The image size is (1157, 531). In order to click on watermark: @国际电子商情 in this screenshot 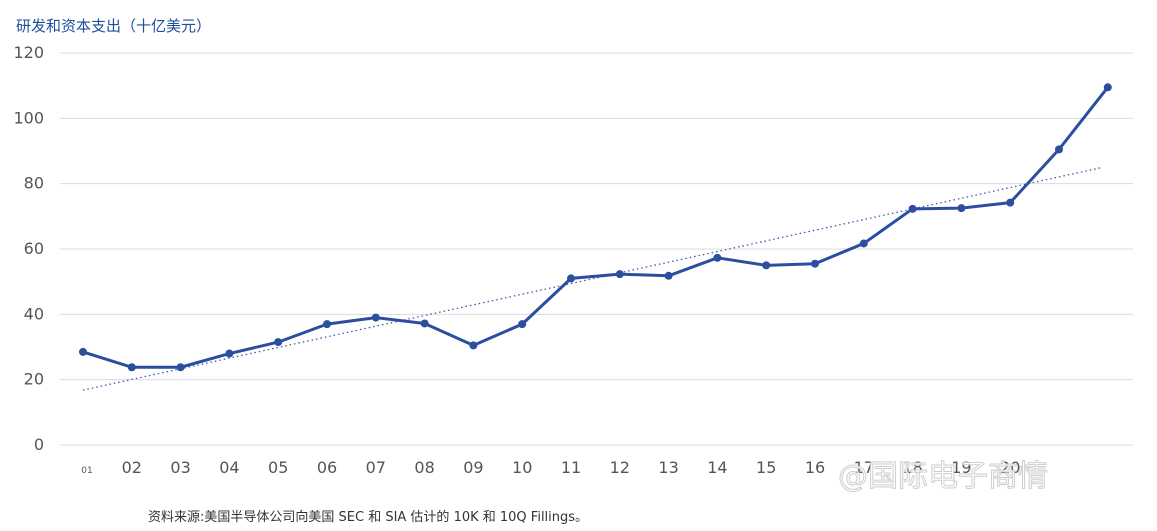, I will do `click(943, 476)`.